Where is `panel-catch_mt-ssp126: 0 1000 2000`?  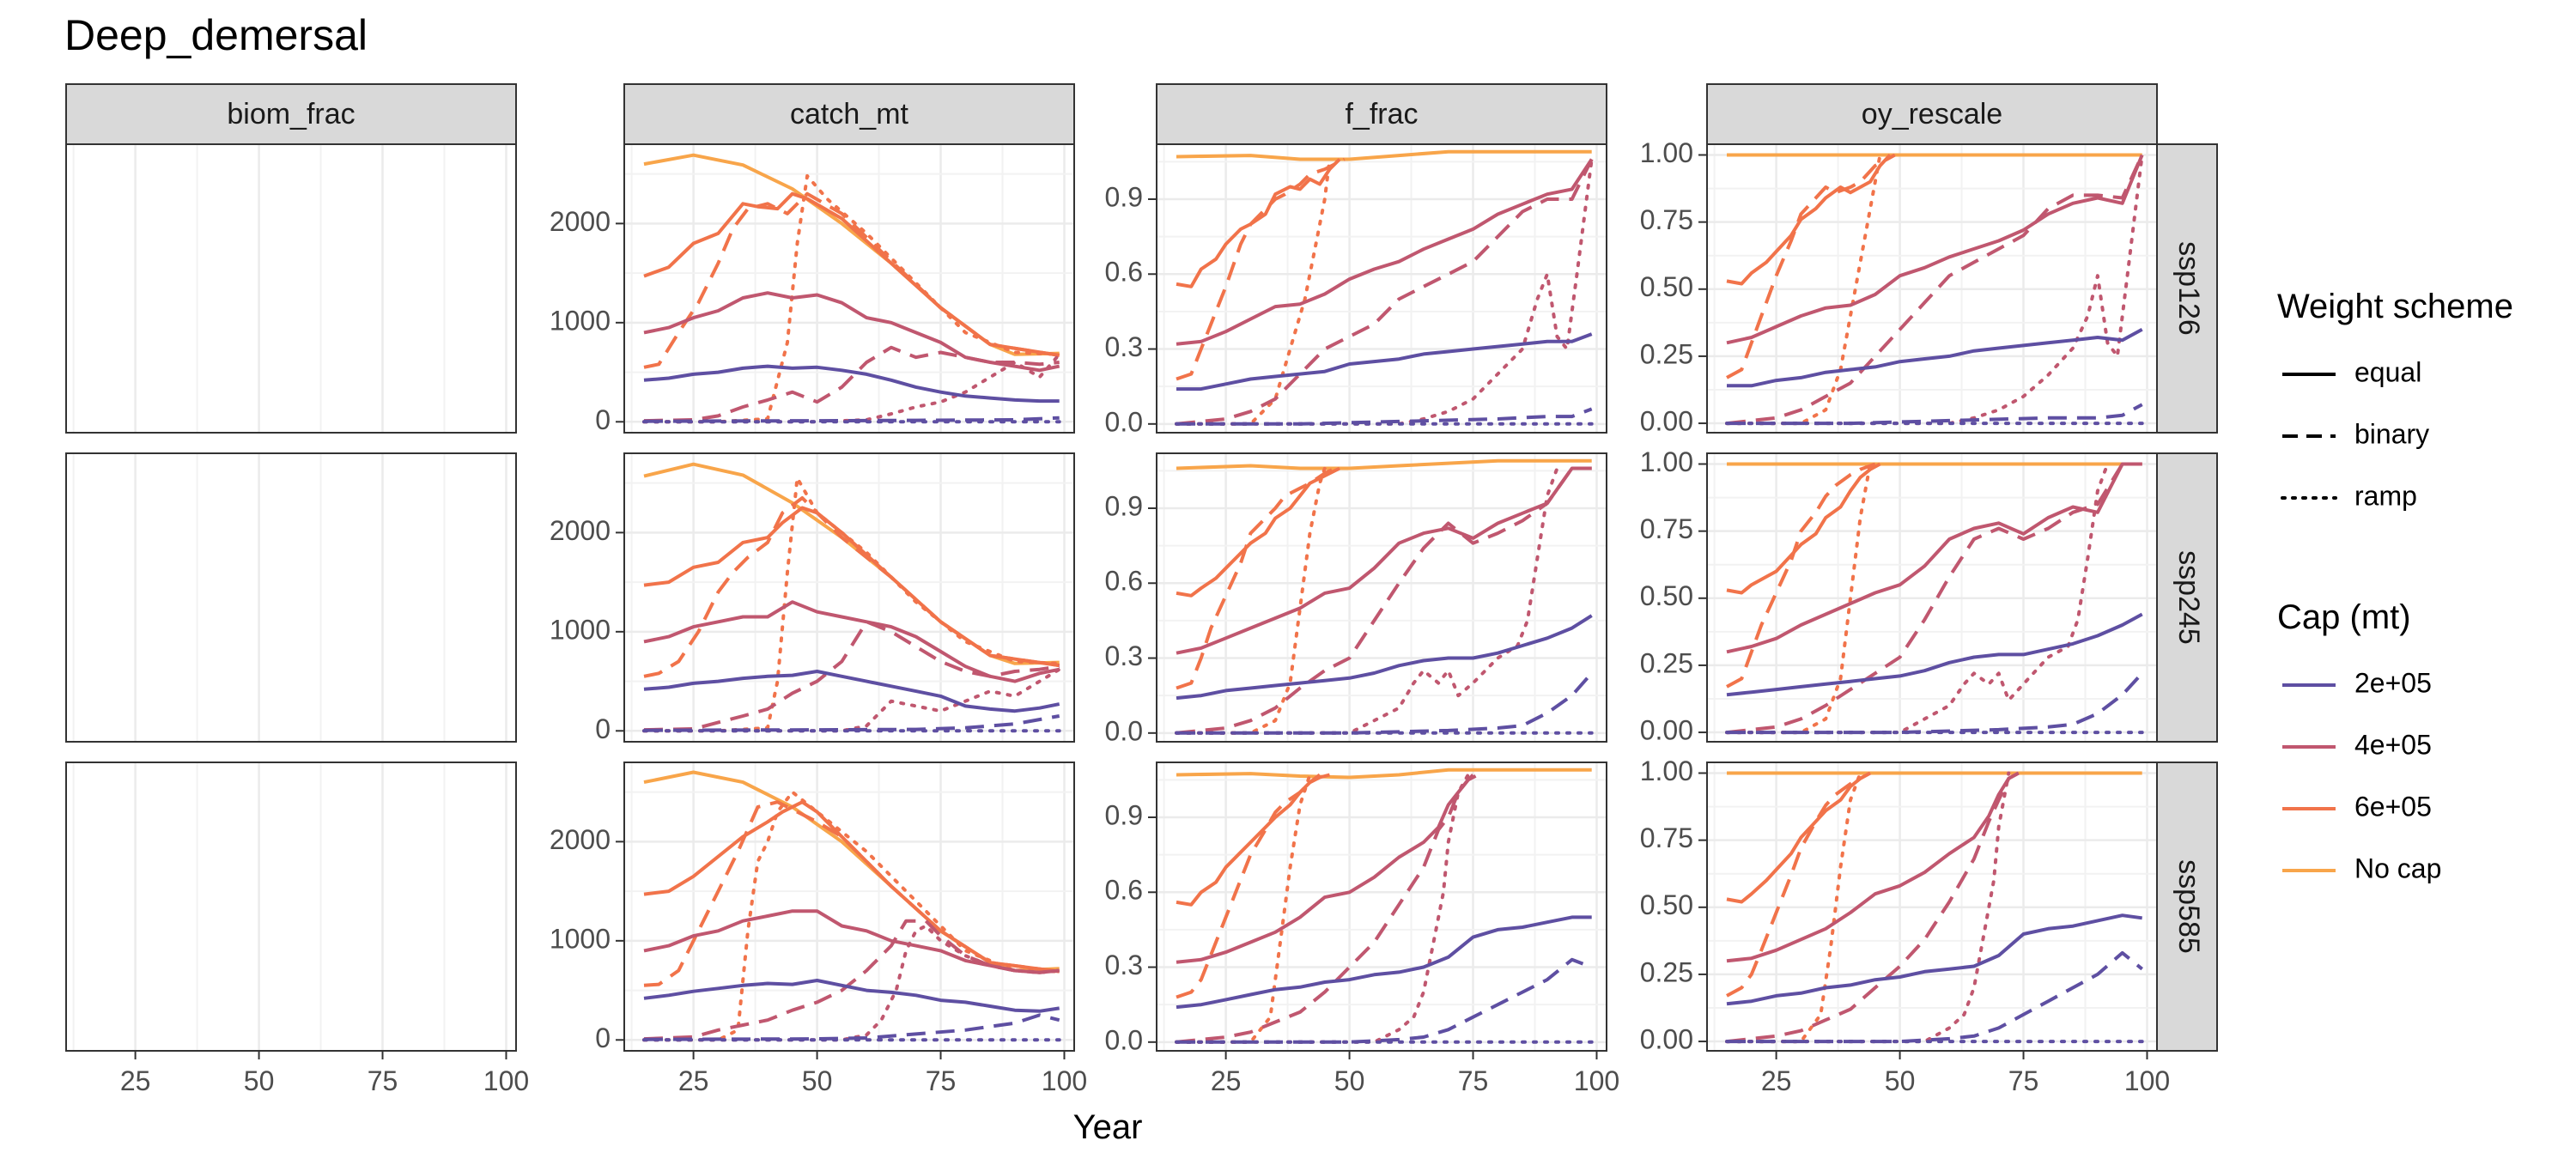 panel-catch_mt-ssp126: 0 1000 2000 is located at coordinates (812, 289).